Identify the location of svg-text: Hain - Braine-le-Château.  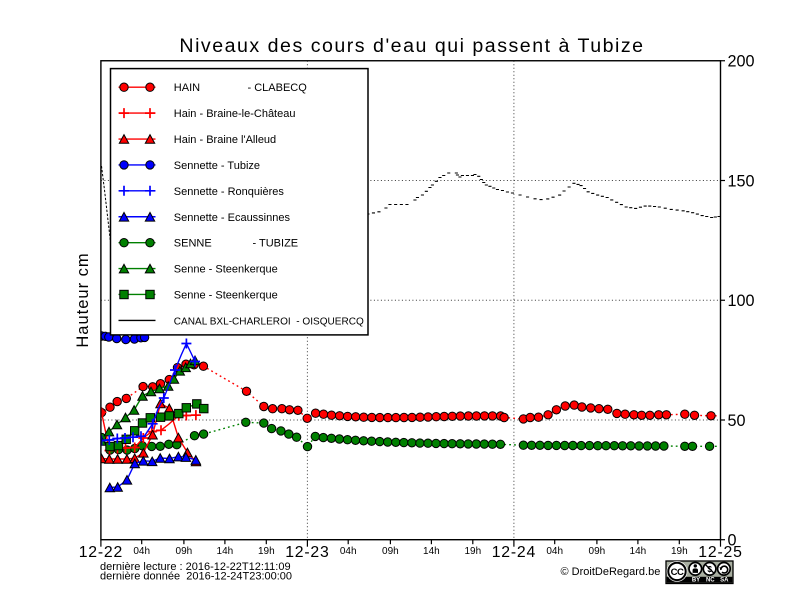
(235, 114).